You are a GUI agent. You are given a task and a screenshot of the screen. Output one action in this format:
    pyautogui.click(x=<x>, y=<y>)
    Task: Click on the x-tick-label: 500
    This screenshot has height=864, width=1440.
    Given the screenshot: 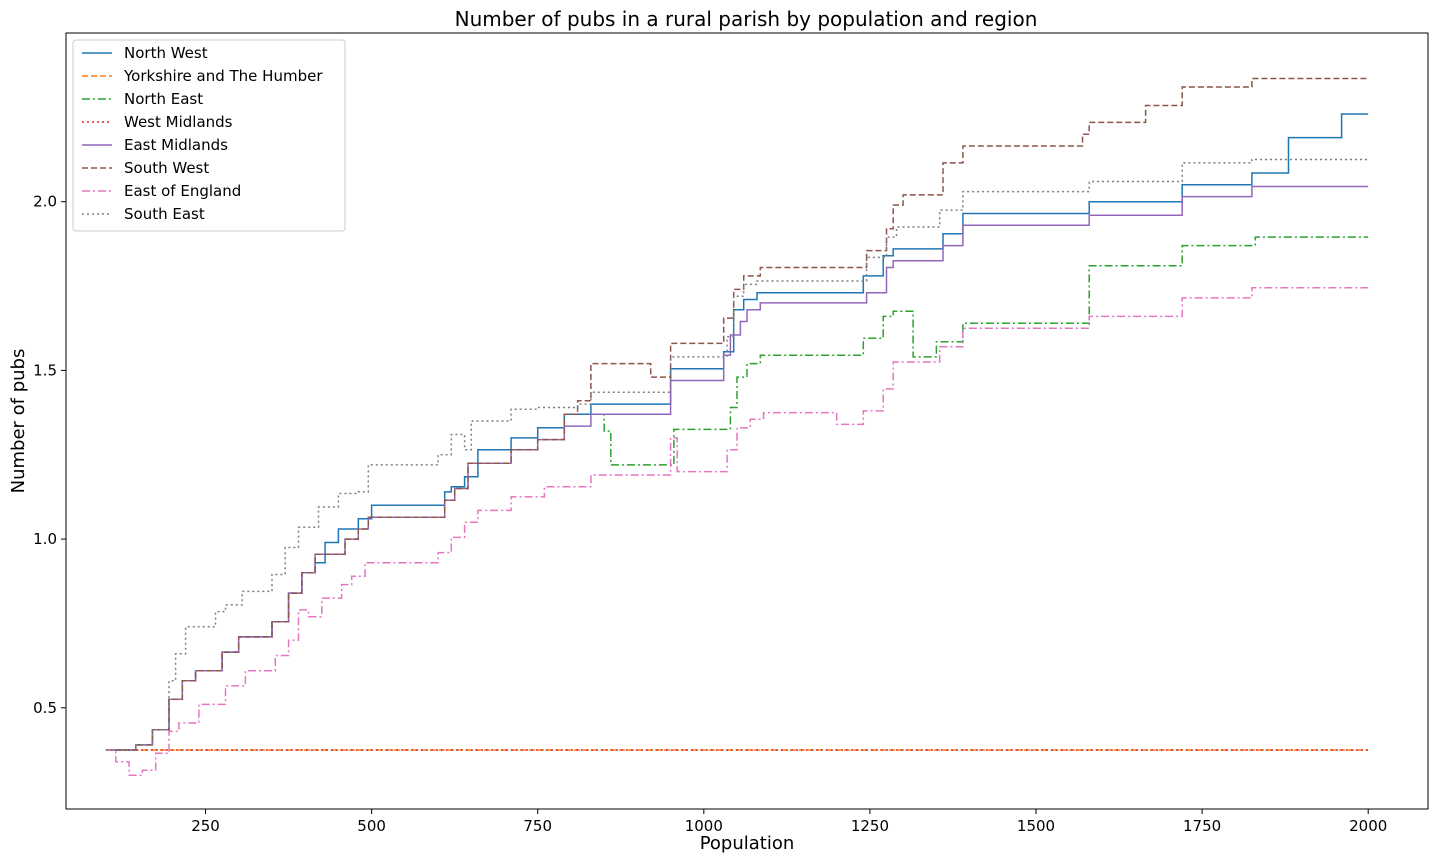 What is the action you would take?
    pyautogui.click(x=371, y=826)
    